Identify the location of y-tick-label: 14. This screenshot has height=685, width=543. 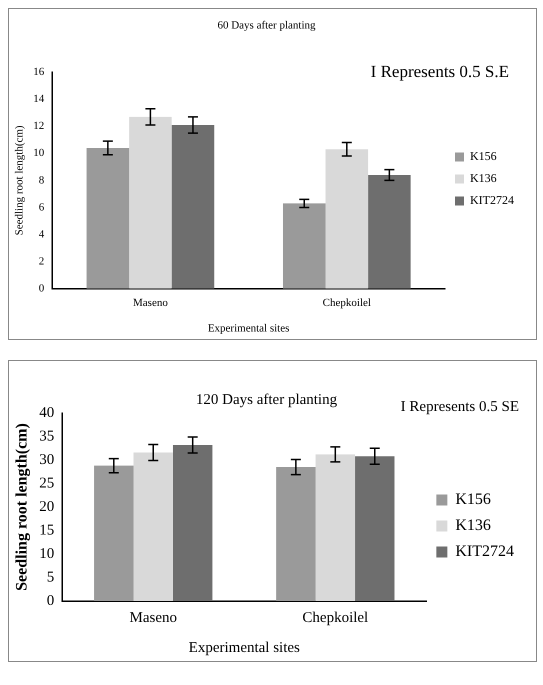
(39, 99).